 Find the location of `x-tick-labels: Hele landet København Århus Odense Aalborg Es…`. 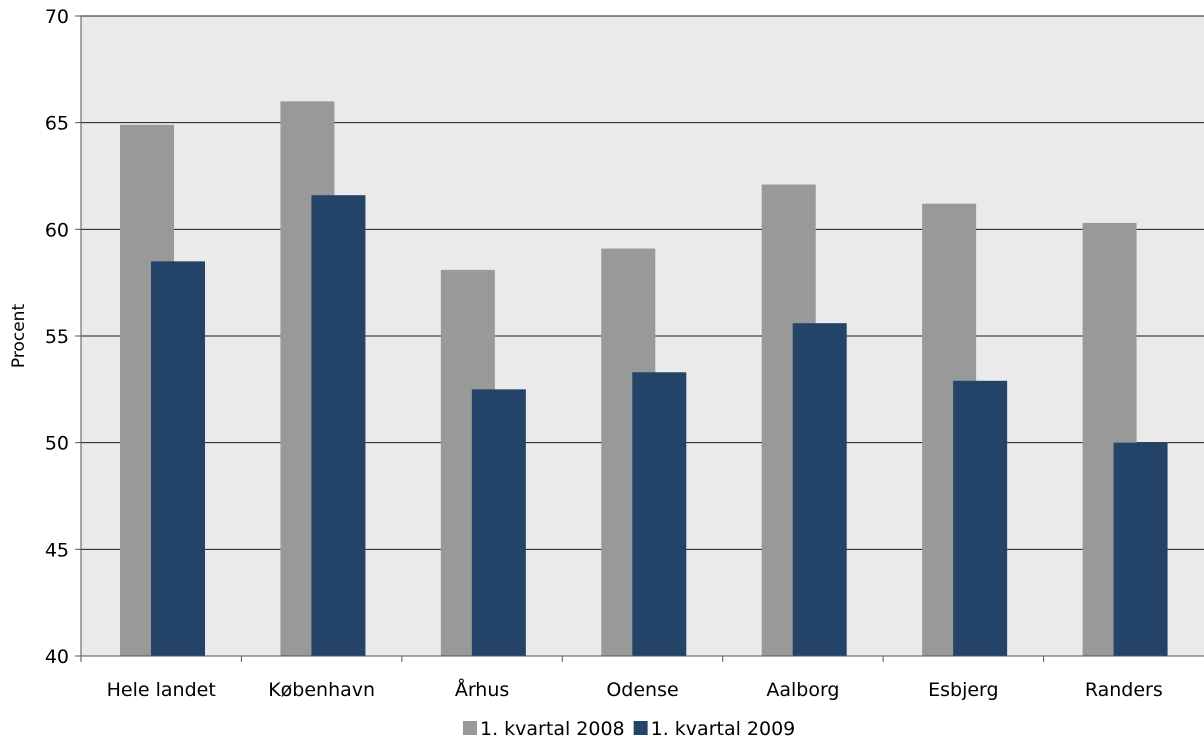

x-tick-labels: Hele landet København Århus Odense Aalborg Es… is located at coordinates (635, 689).